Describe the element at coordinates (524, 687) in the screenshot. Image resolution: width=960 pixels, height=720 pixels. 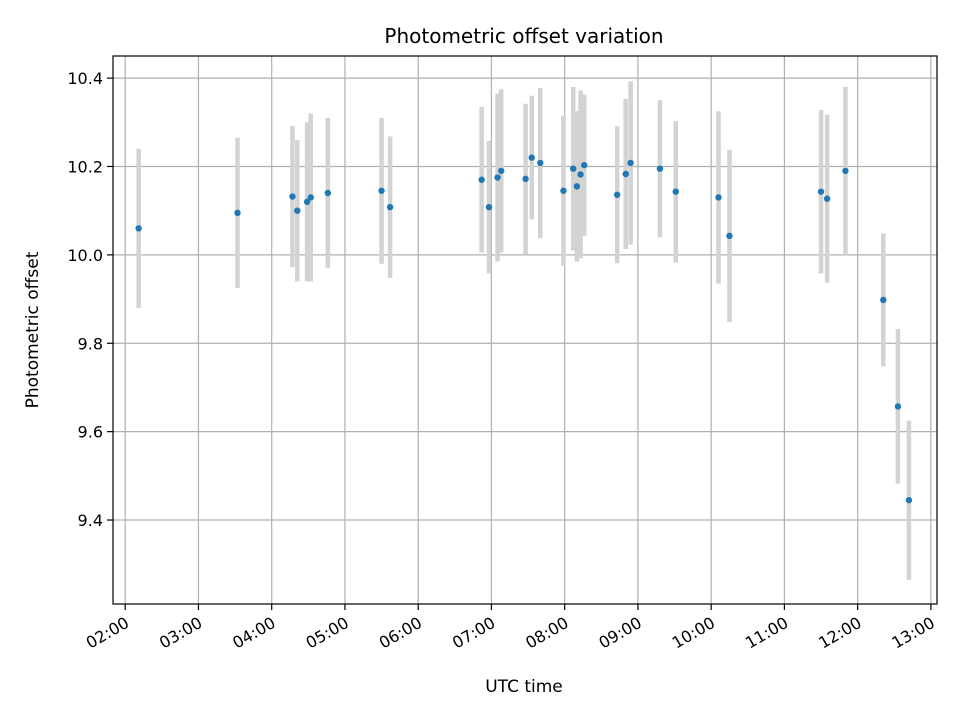
I see `x-axis-label: UTC time` at that location.